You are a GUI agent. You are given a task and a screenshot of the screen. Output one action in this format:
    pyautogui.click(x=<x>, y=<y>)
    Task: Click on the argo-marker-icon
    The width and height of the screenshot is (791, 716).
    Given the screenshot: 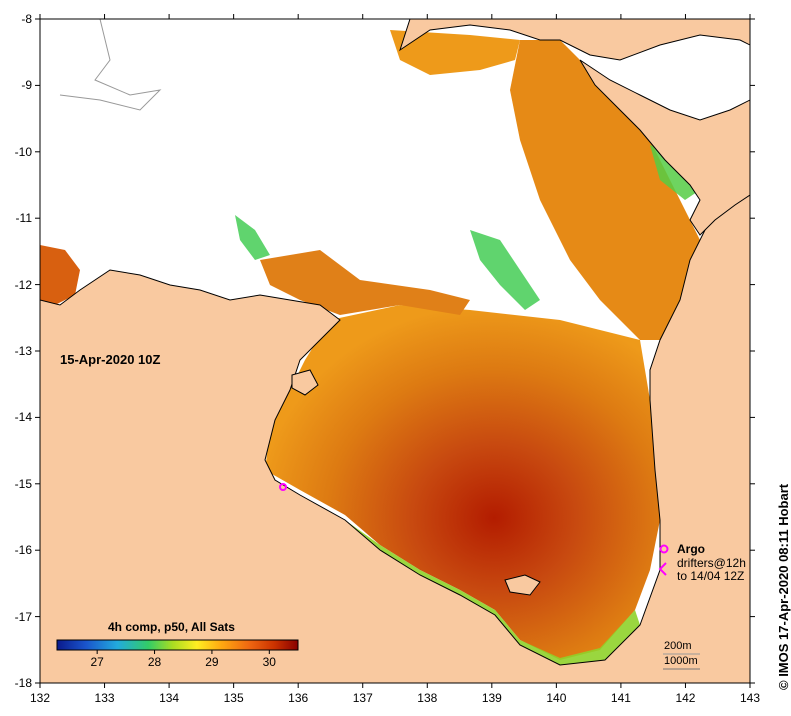 What is the action you would take?
    pyautogui.click(x=664, y=549)
    